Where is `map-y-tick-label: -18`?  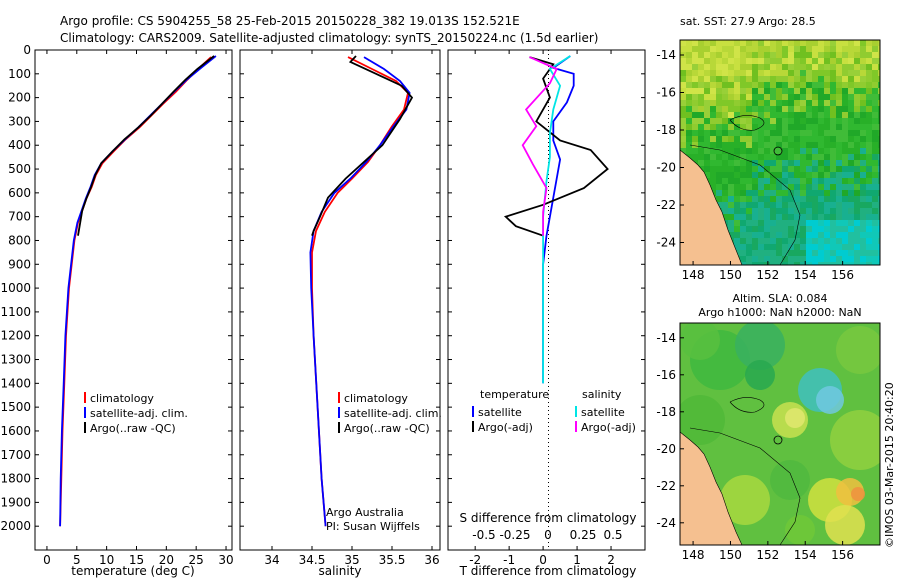 map-y-tick-label: -18 is located at coordinates (666, 130).